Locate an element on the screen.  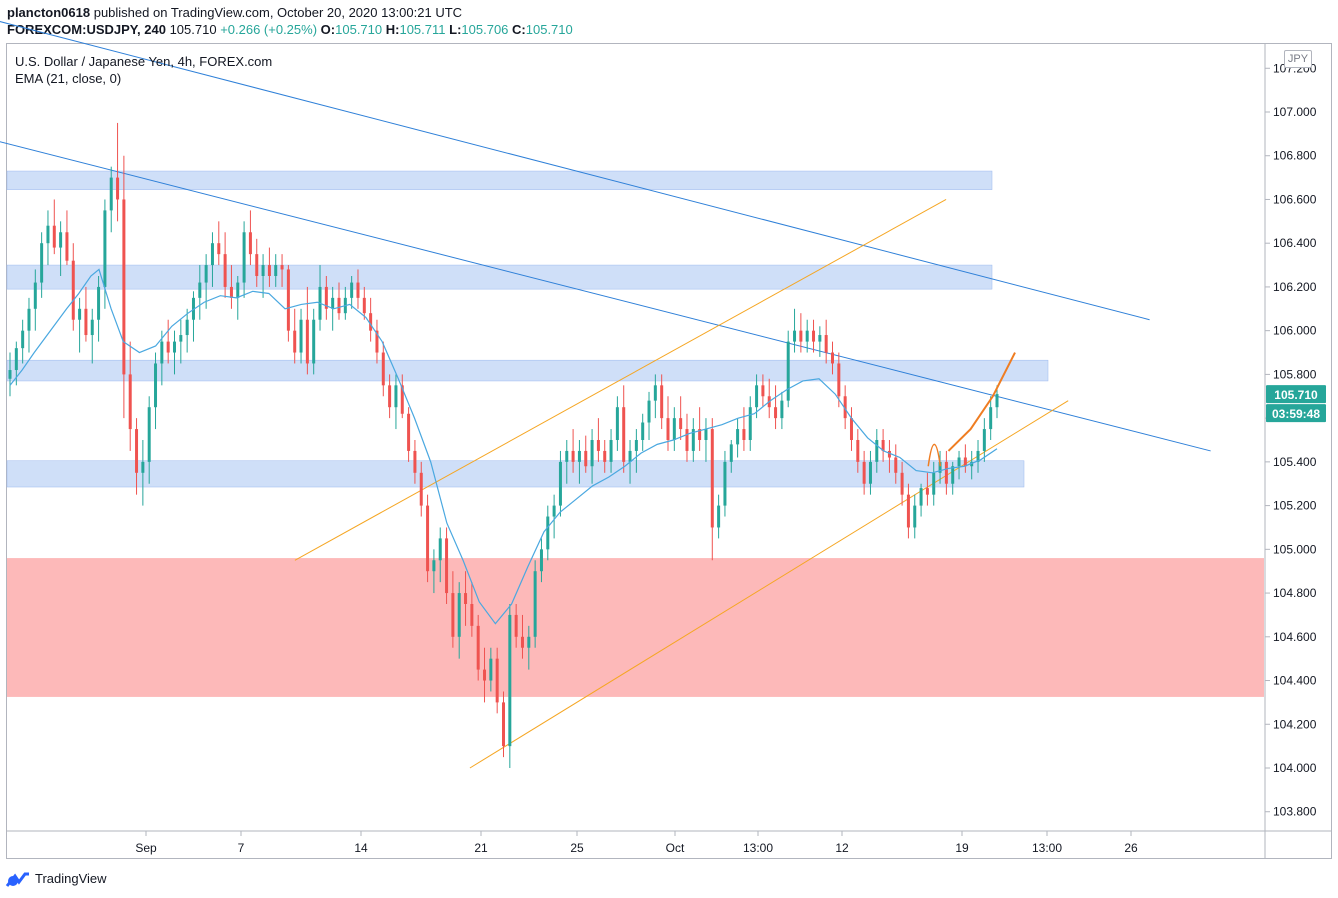
high-label: H: is located at coordinates (392, 29).